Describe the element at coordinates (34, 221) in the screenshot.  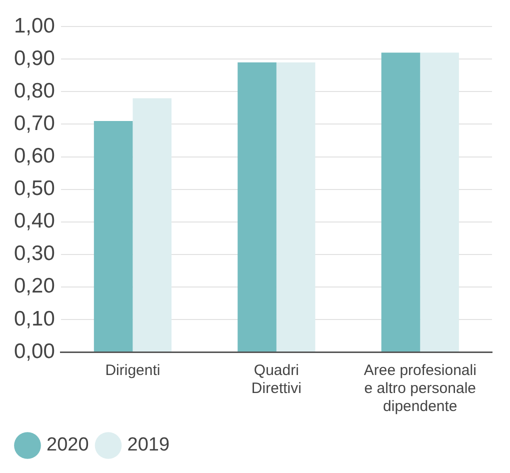
I see `y-tick-label: 0,40` at that location.